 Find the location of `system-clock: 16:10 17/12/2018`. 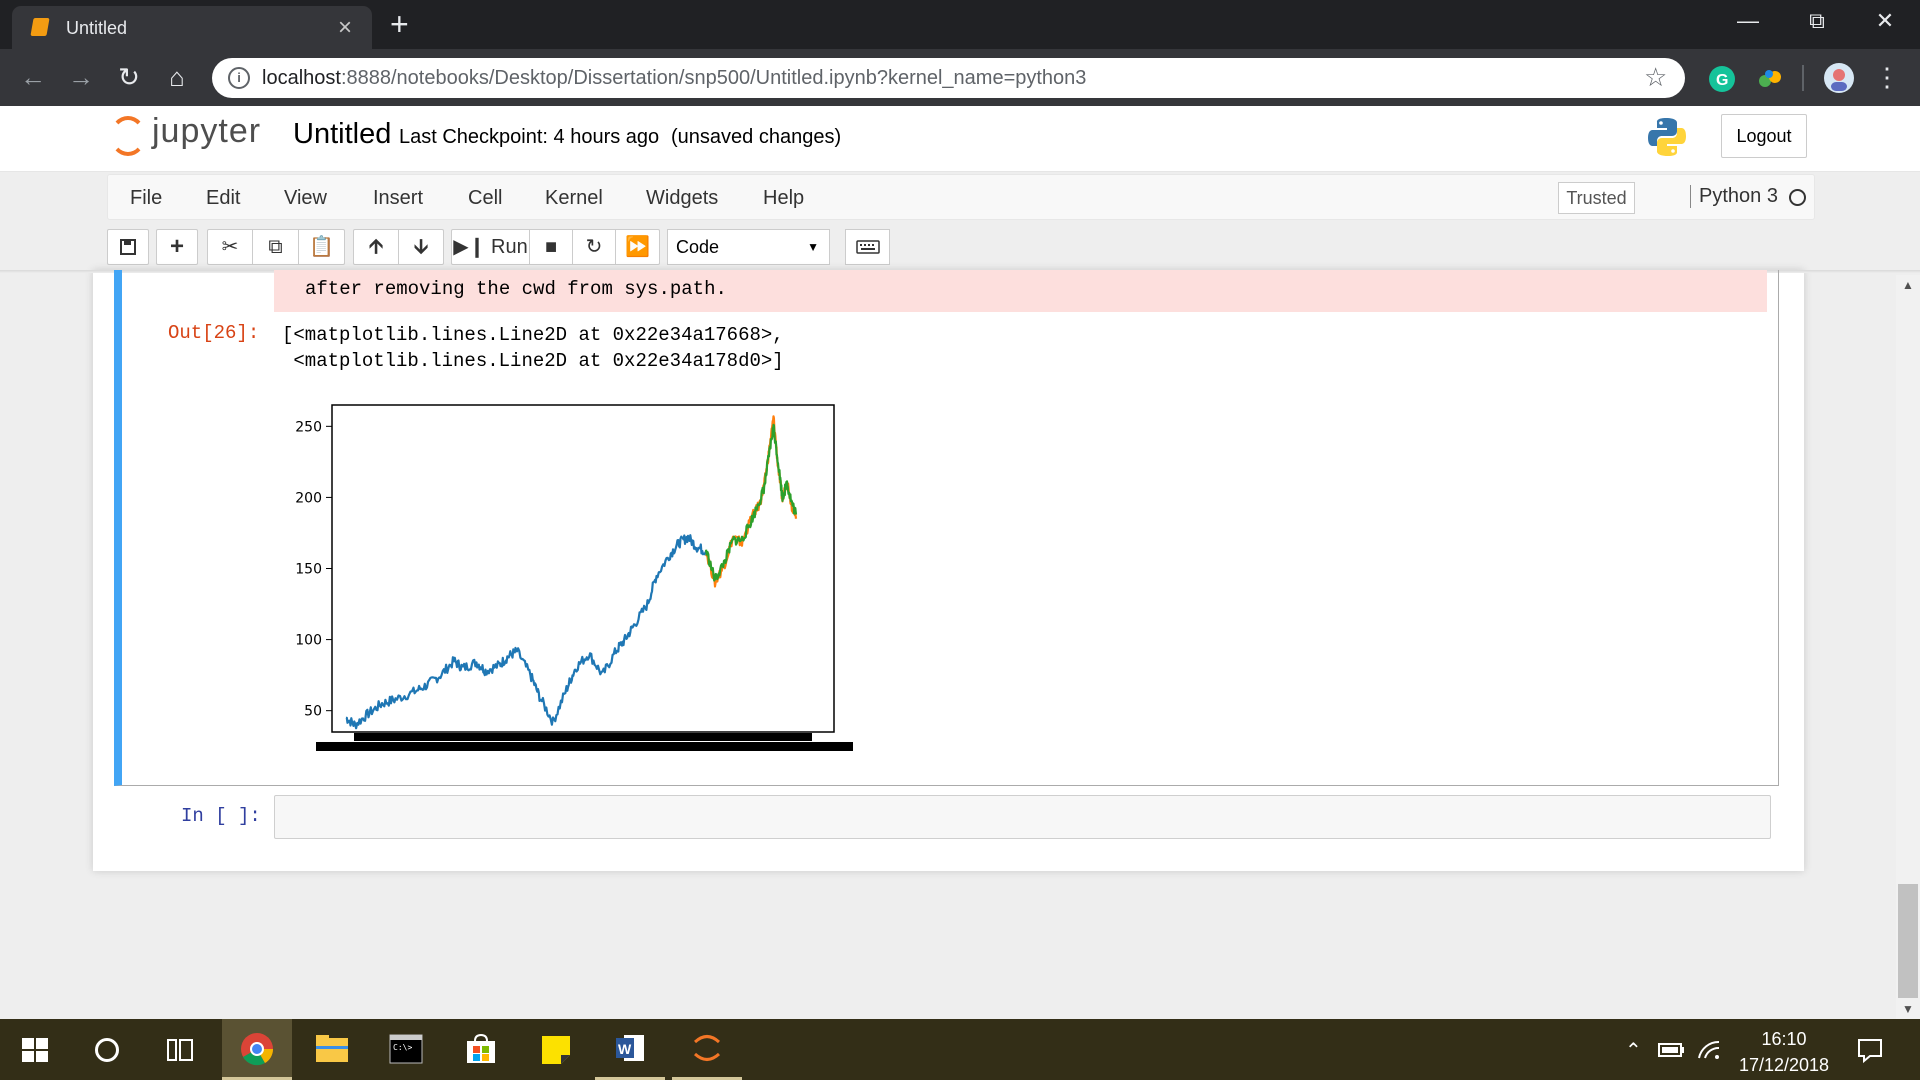

system-clock: 16:10 17/12/2018 is located at coordinates (1784, 1052).